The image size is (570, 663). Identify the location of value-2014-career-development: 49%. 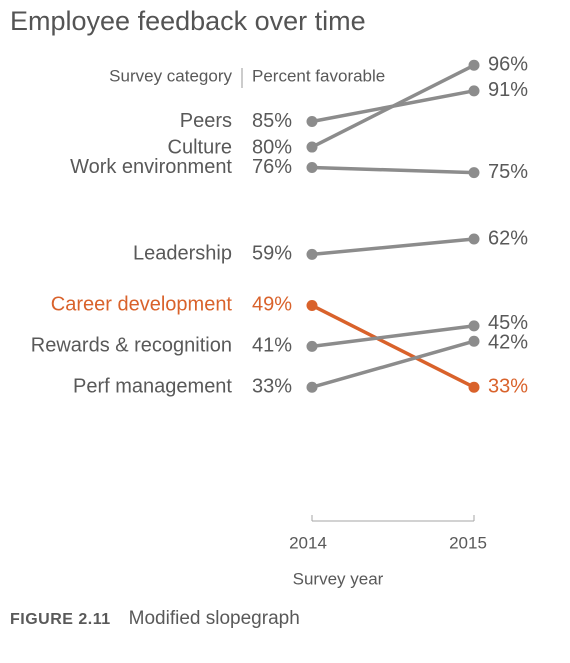
(272, 305).